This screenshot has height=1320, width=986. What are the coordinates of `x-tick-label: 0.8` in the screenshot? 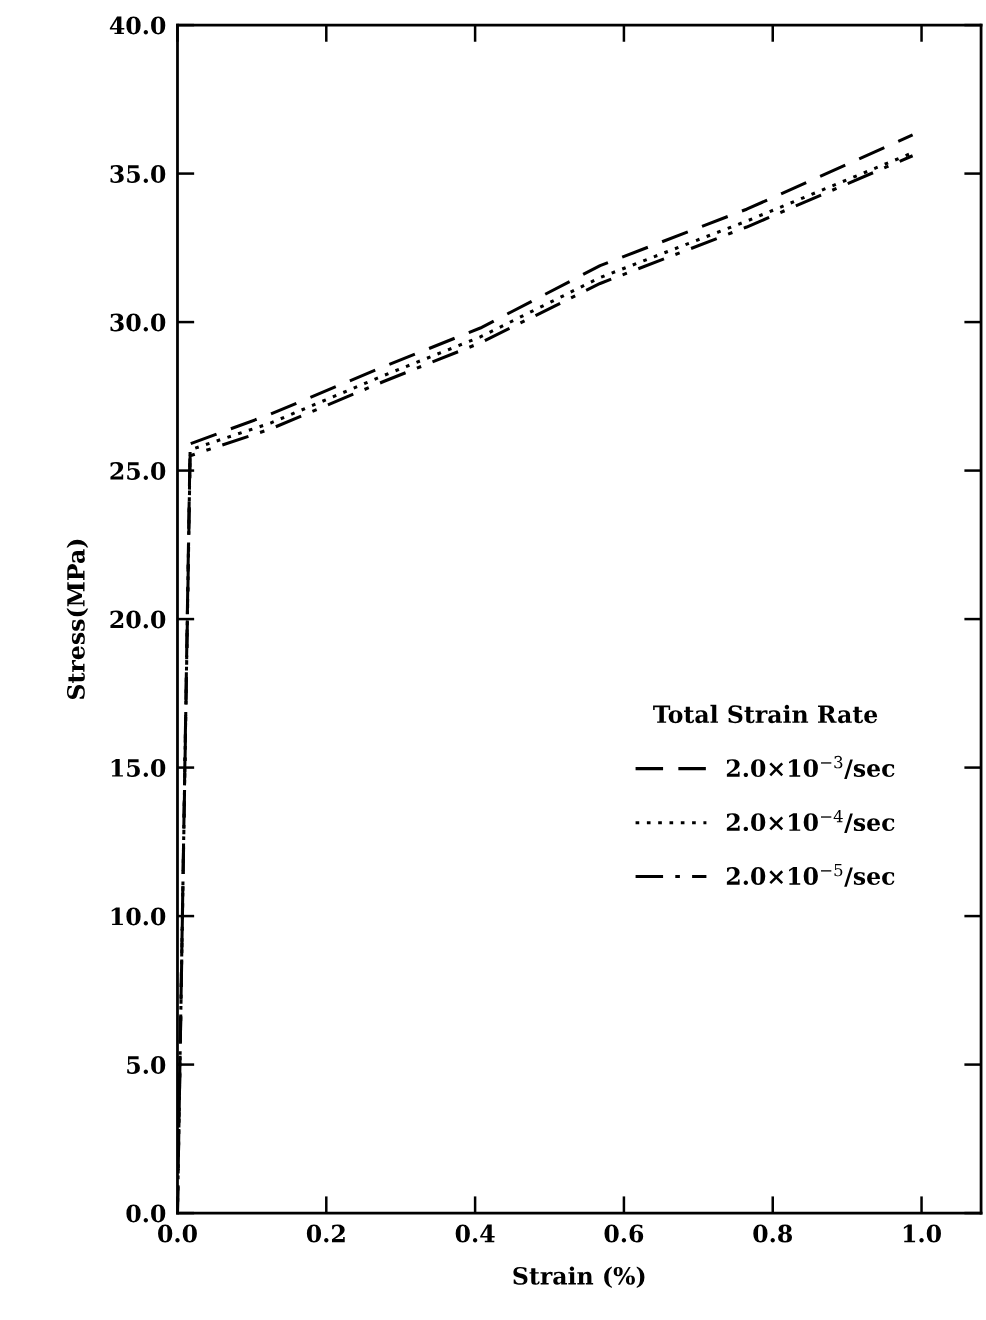 It's located at (772, 1233).